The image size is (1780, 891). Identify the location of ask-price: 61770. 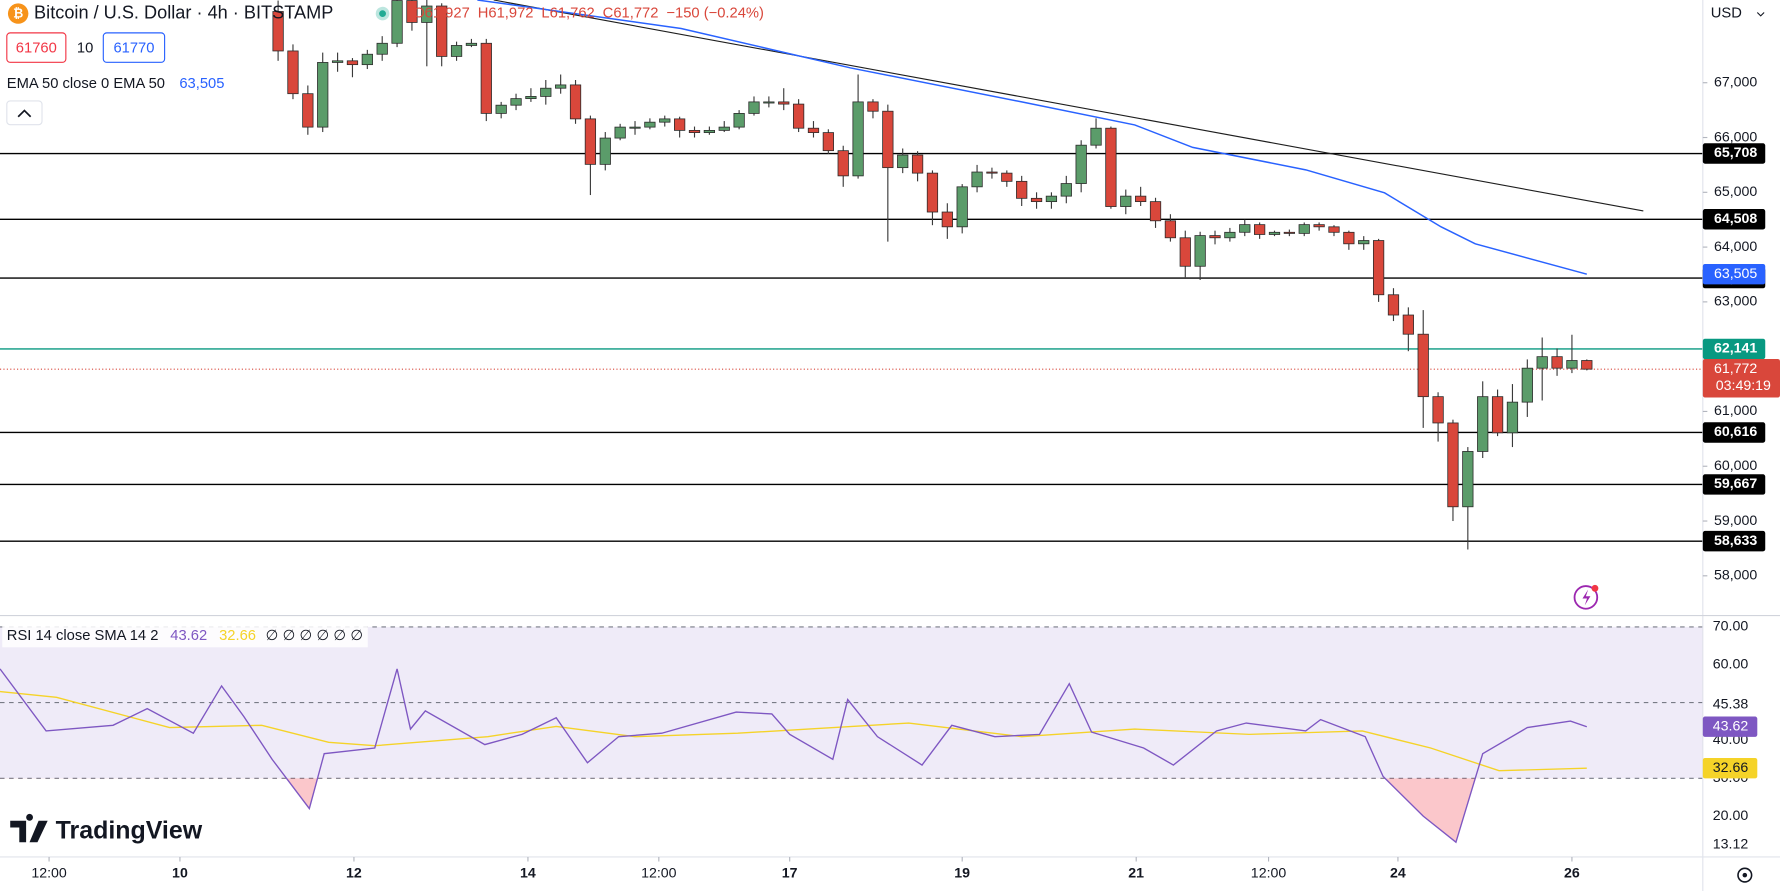
(133, 49).